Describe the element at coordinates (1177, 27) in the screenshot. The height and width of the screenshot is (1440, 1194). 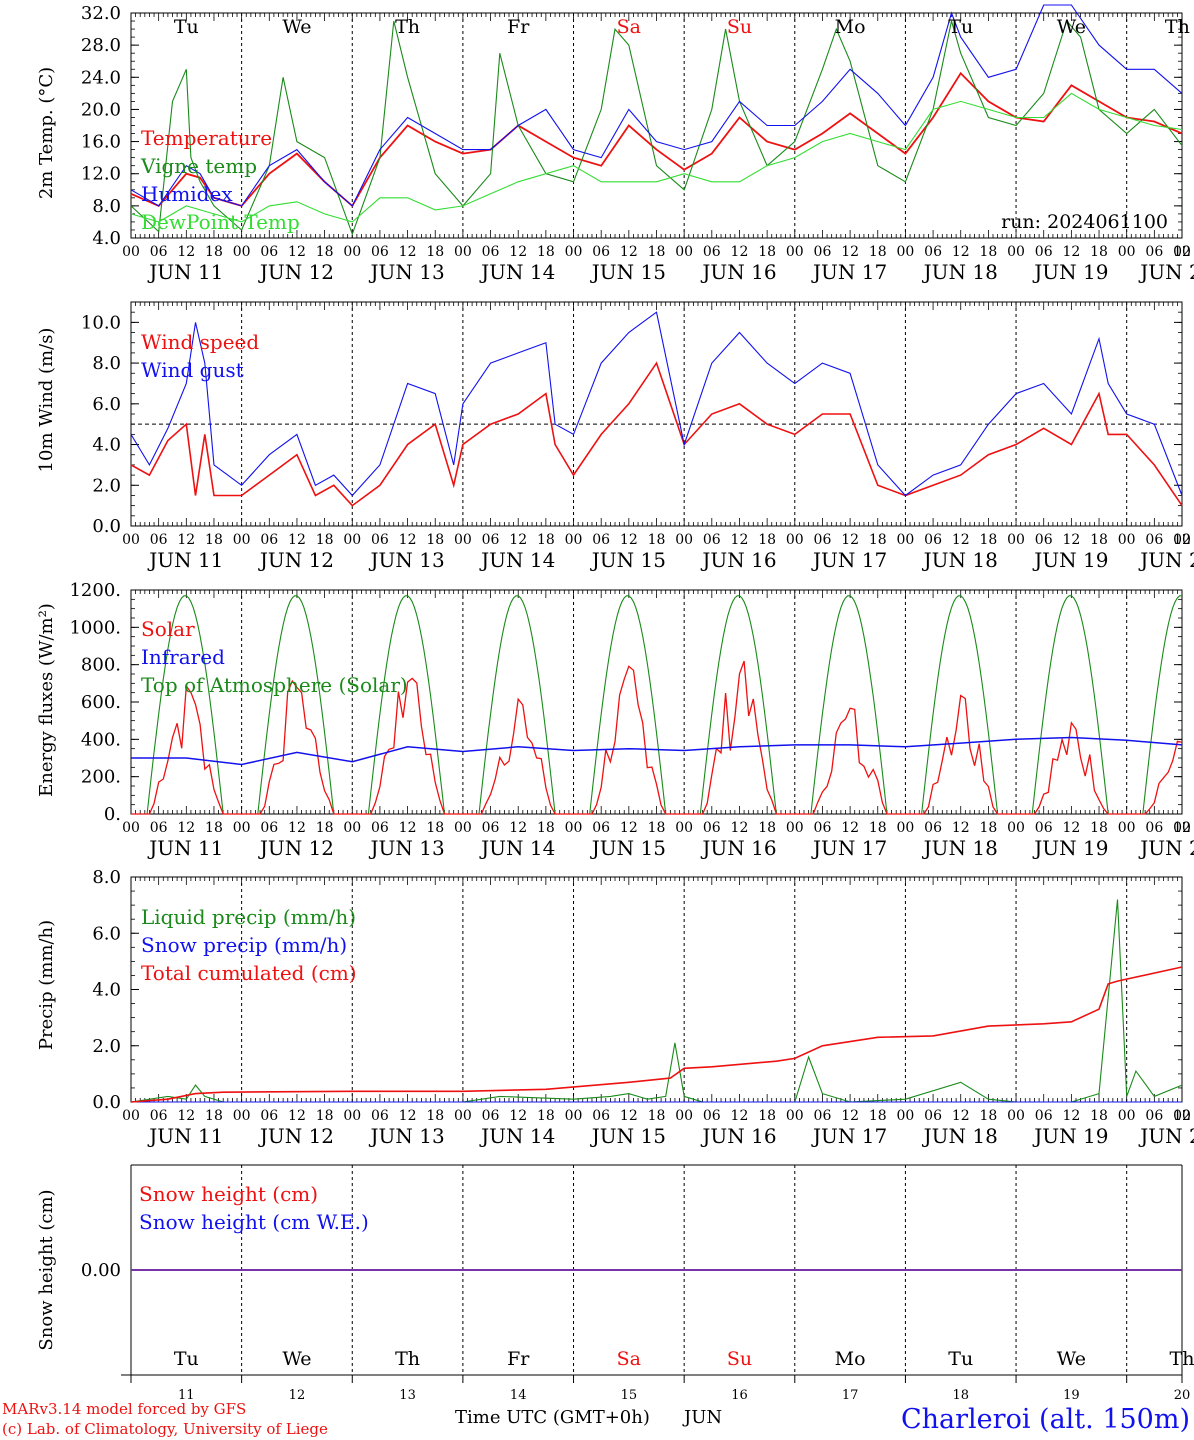
I see `weekday-label: Th` at that location.